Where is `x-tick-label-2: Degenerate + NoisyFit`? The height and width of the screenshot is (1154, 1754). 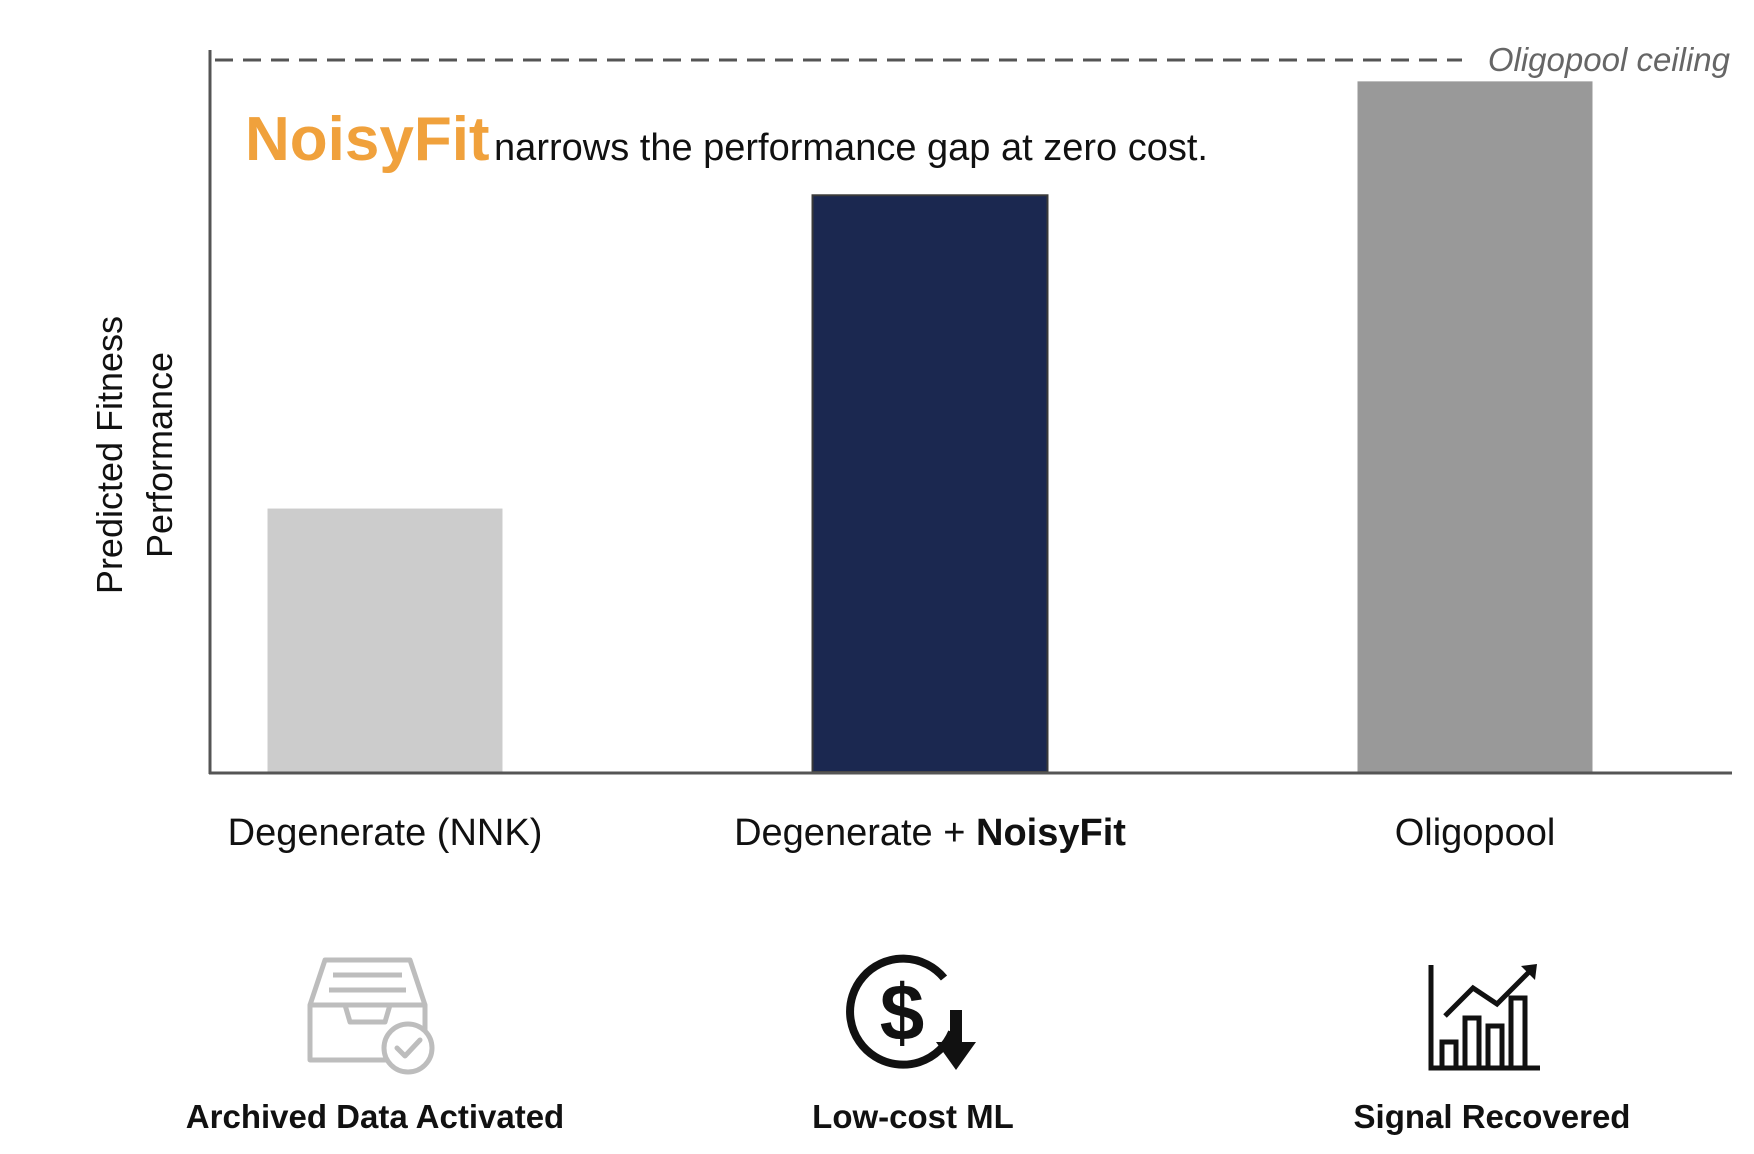
x-tick-label-2: Degenerate + NoisyFit is located at coordinates (930, 833).